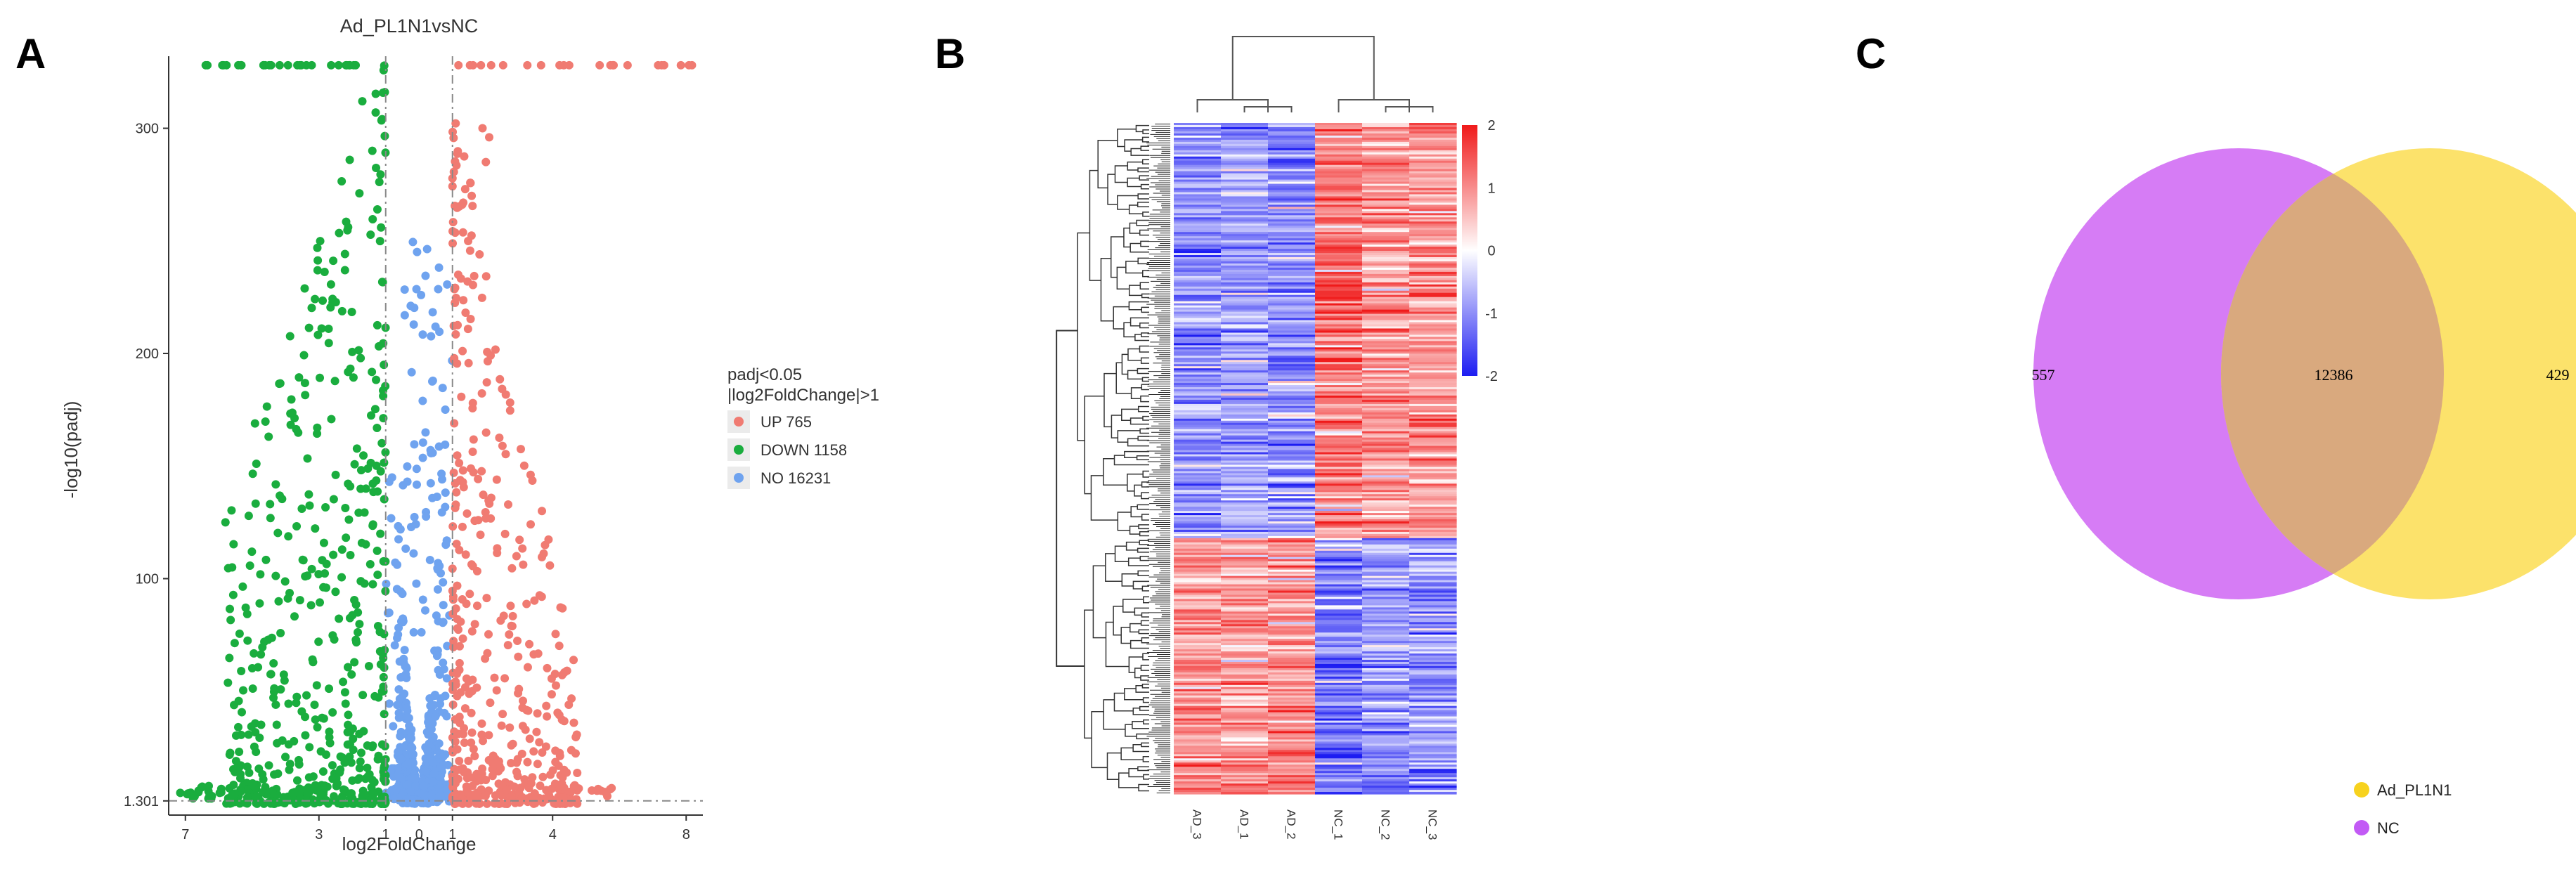  I want to click on no-point, so click(444, 606).